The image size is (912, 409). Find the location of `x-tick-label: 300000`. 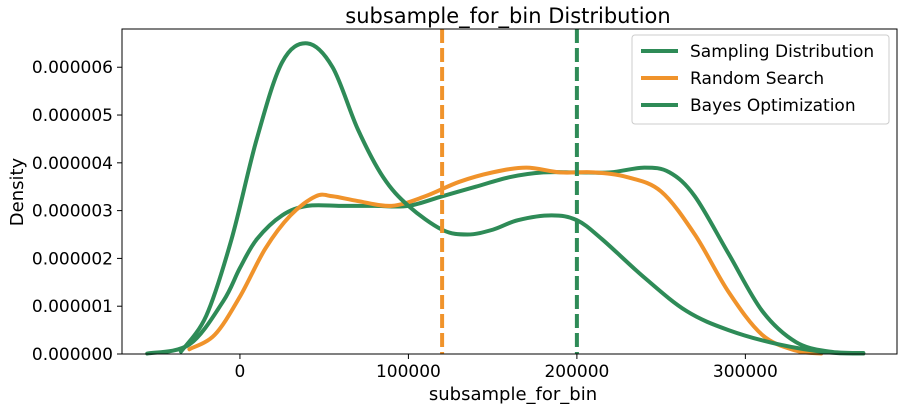

x-tick-label: 300000 is located at coordinates (745, 372).